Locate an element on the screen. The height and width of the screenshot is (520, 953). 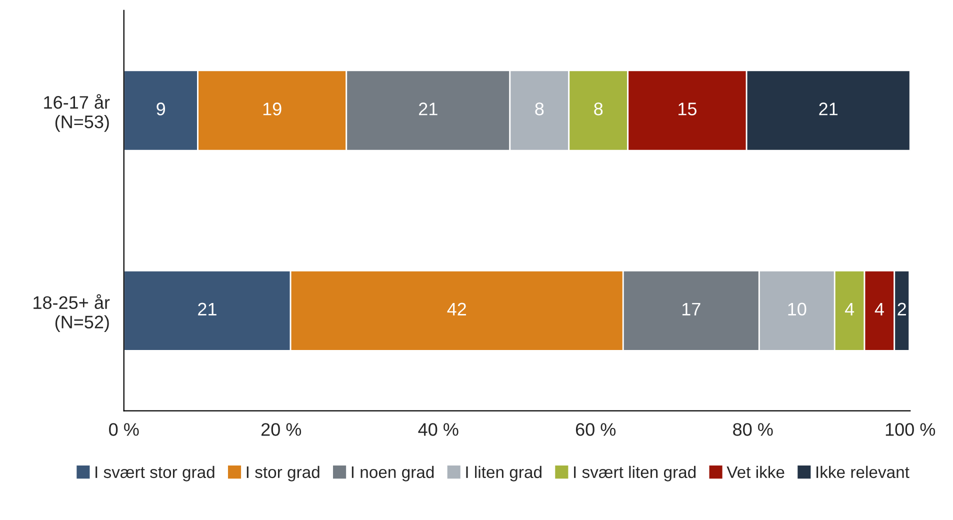
data-label: 2 is located at coordinates (902, 309).